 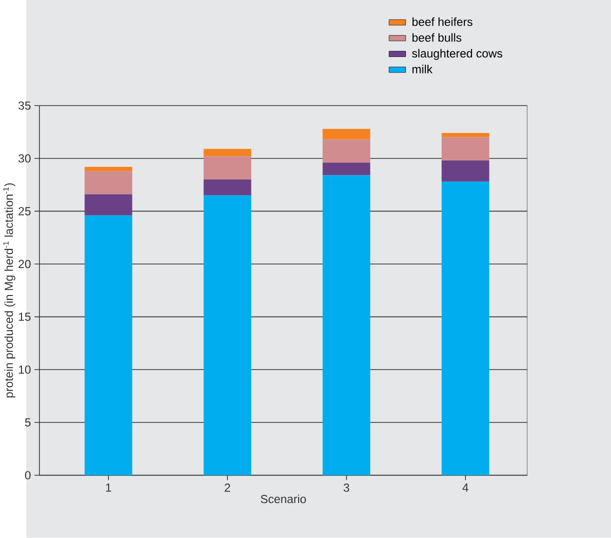 I want to click on x-tick-label: 3, so click(x=347, y=488).